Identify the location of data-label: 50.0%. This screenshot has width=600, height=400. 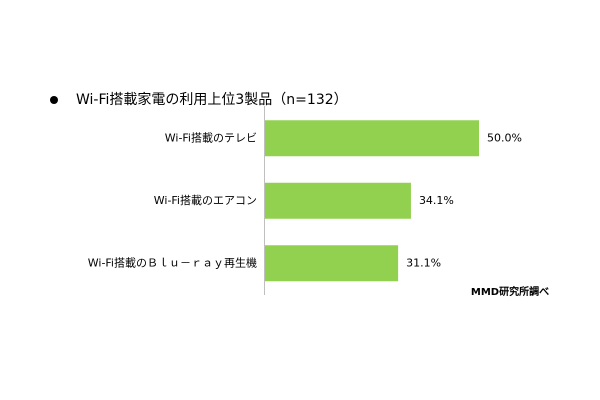
(504, 137).